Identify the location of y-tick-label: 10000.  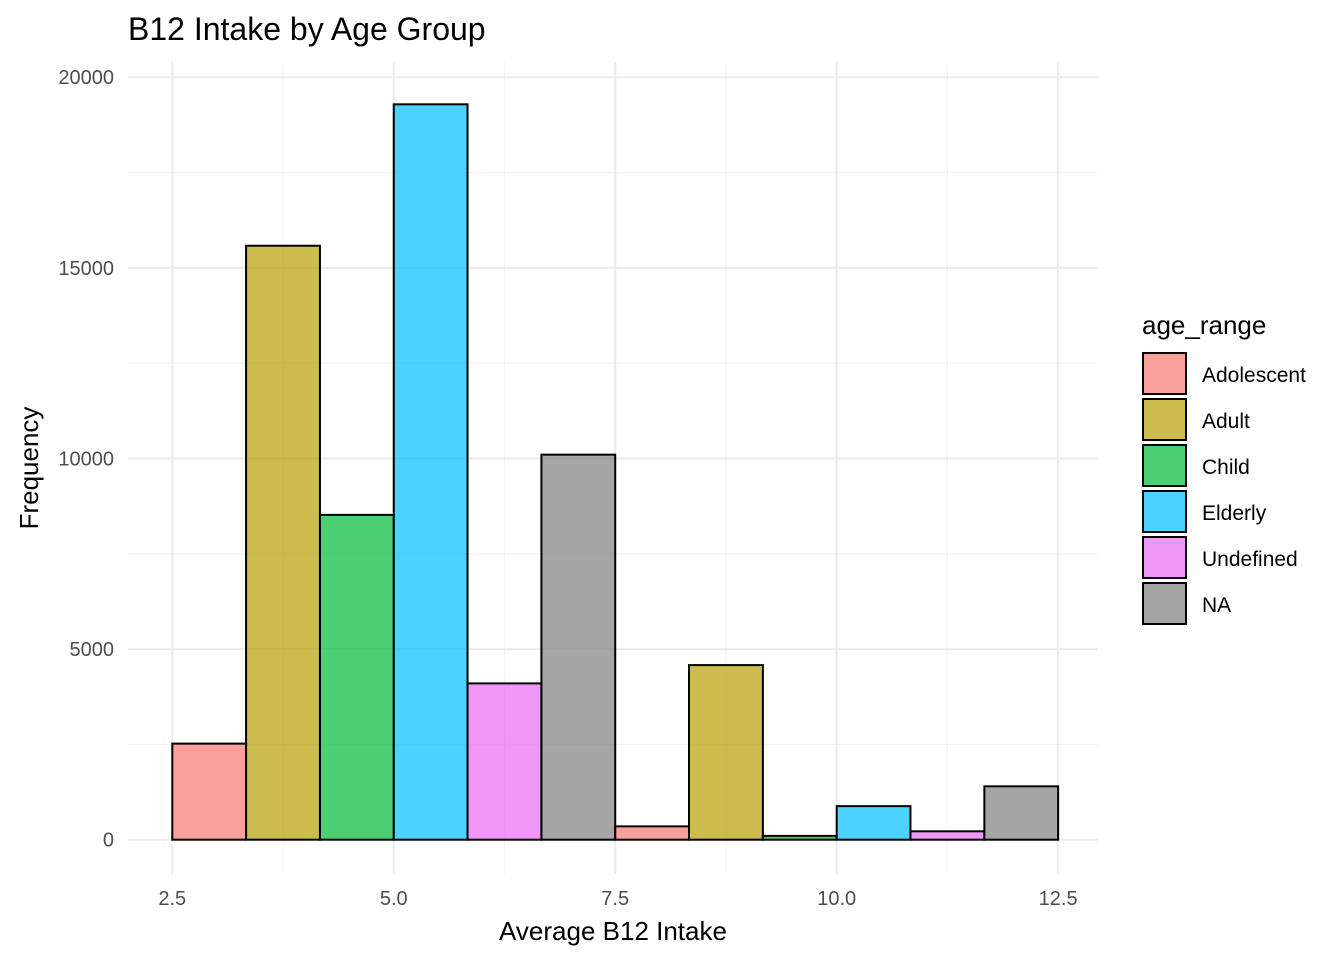
(86, 459).